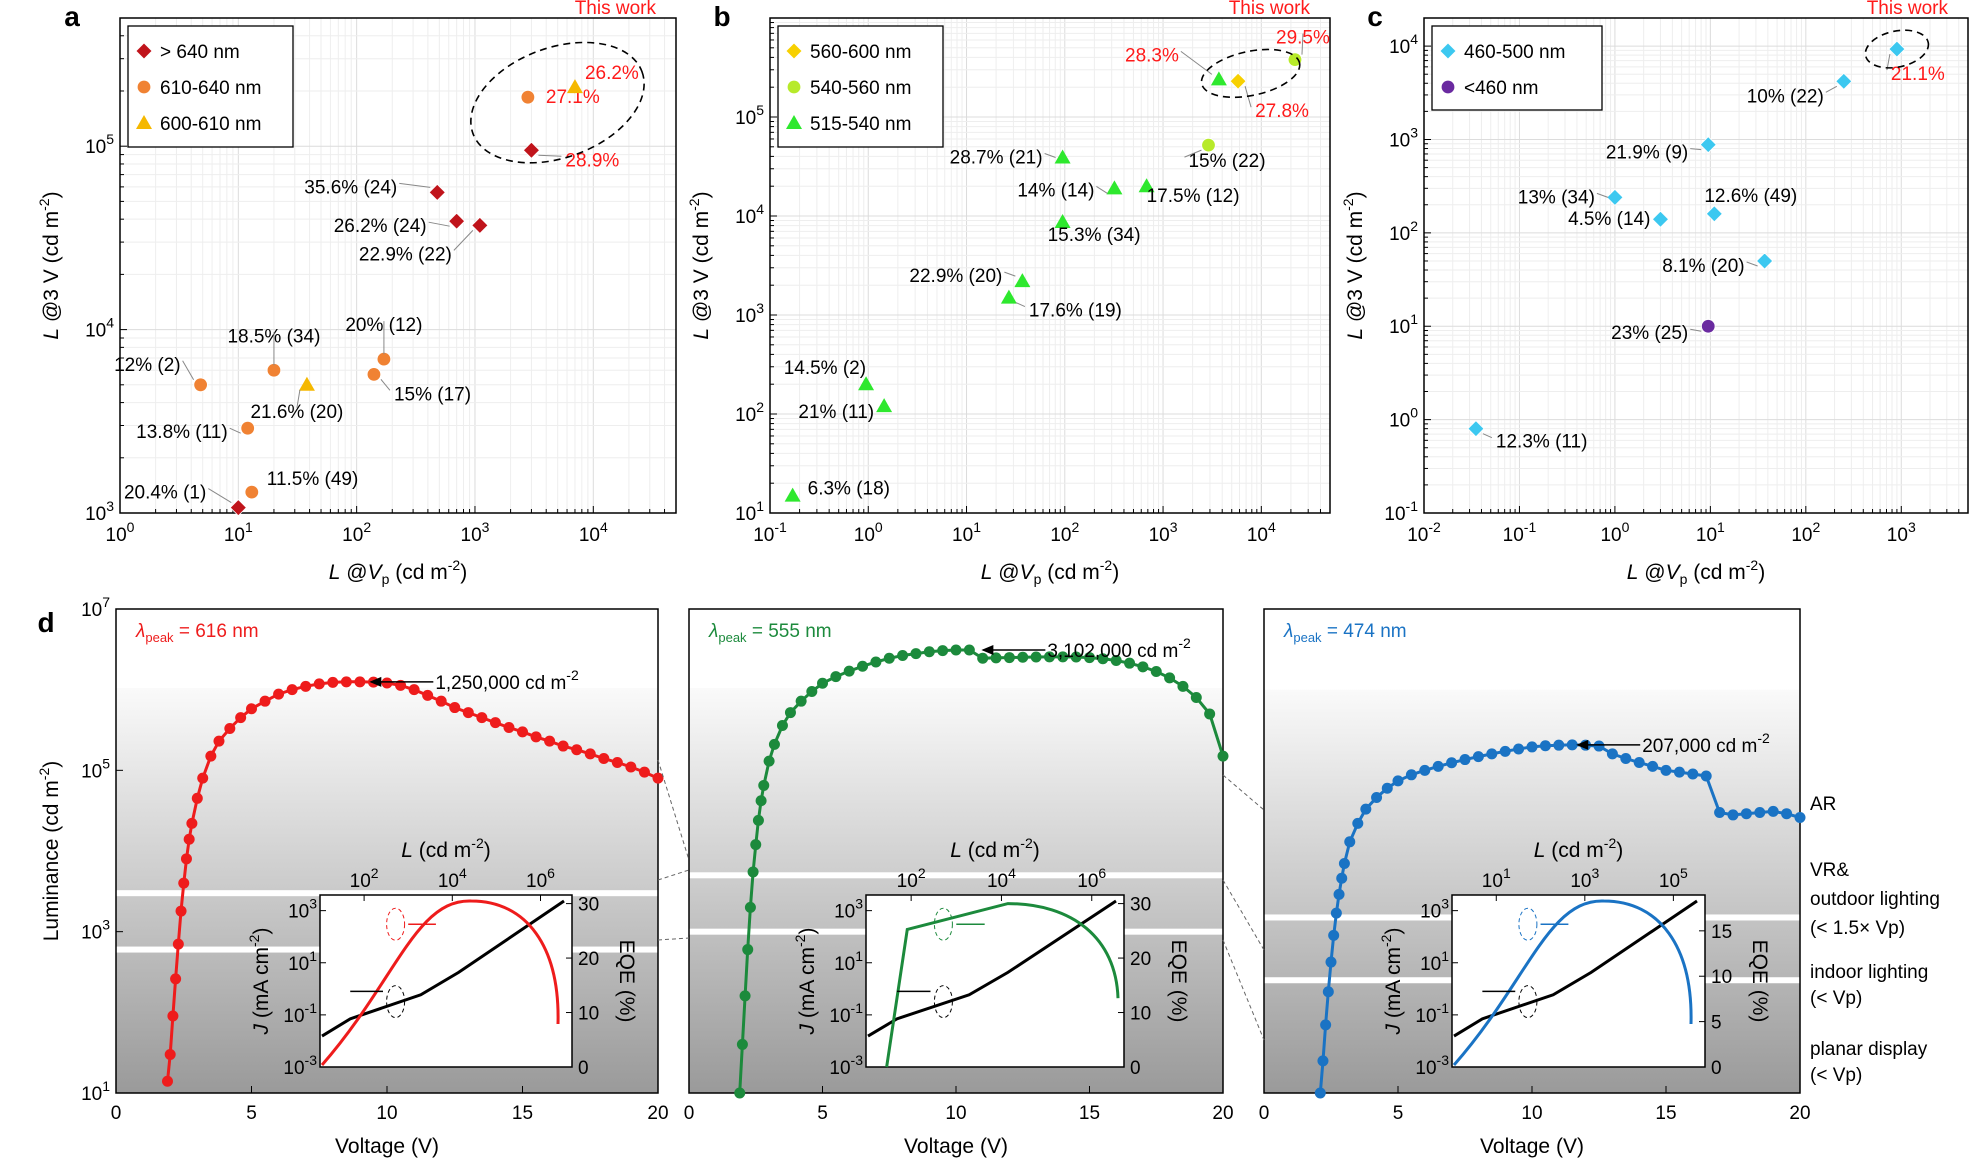  Describe the element at coordinates (380, 226) in the screenshot. I see `point-label: 26.2% (24)` at that location.